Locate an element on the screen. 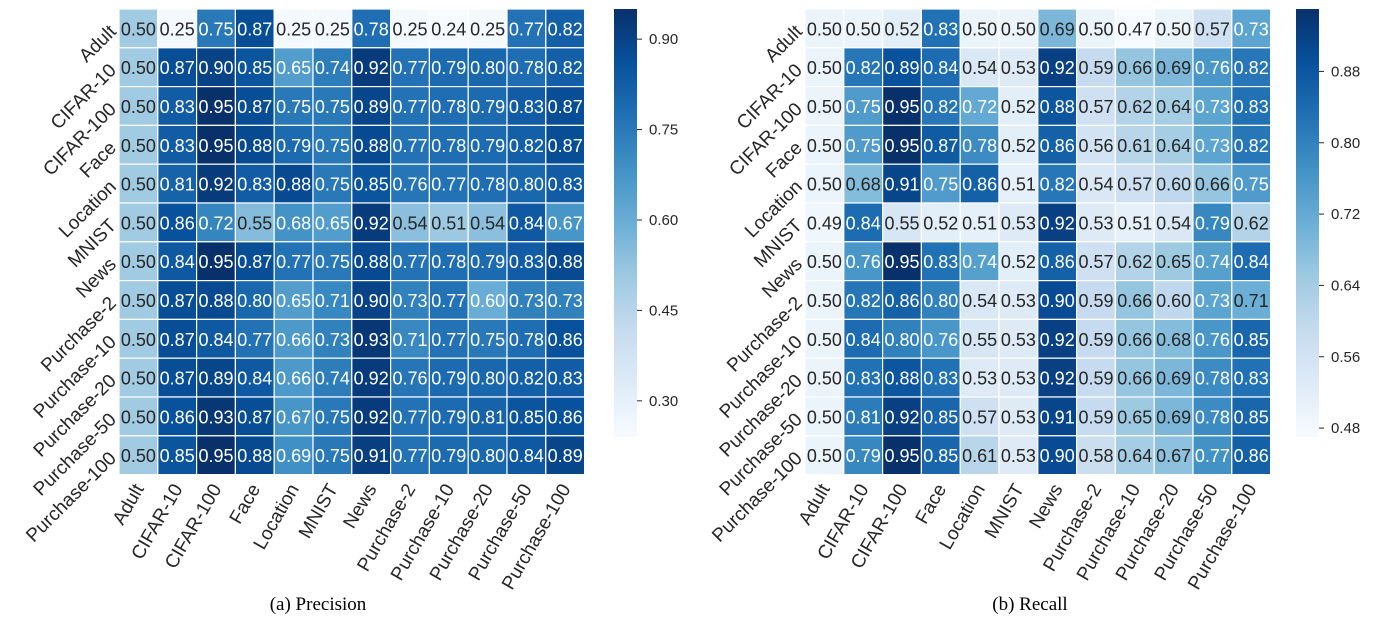 The width and height of the screenshot is (1374, 618). recall-cell-value: 0.54 is located at coordinates (979, 68).